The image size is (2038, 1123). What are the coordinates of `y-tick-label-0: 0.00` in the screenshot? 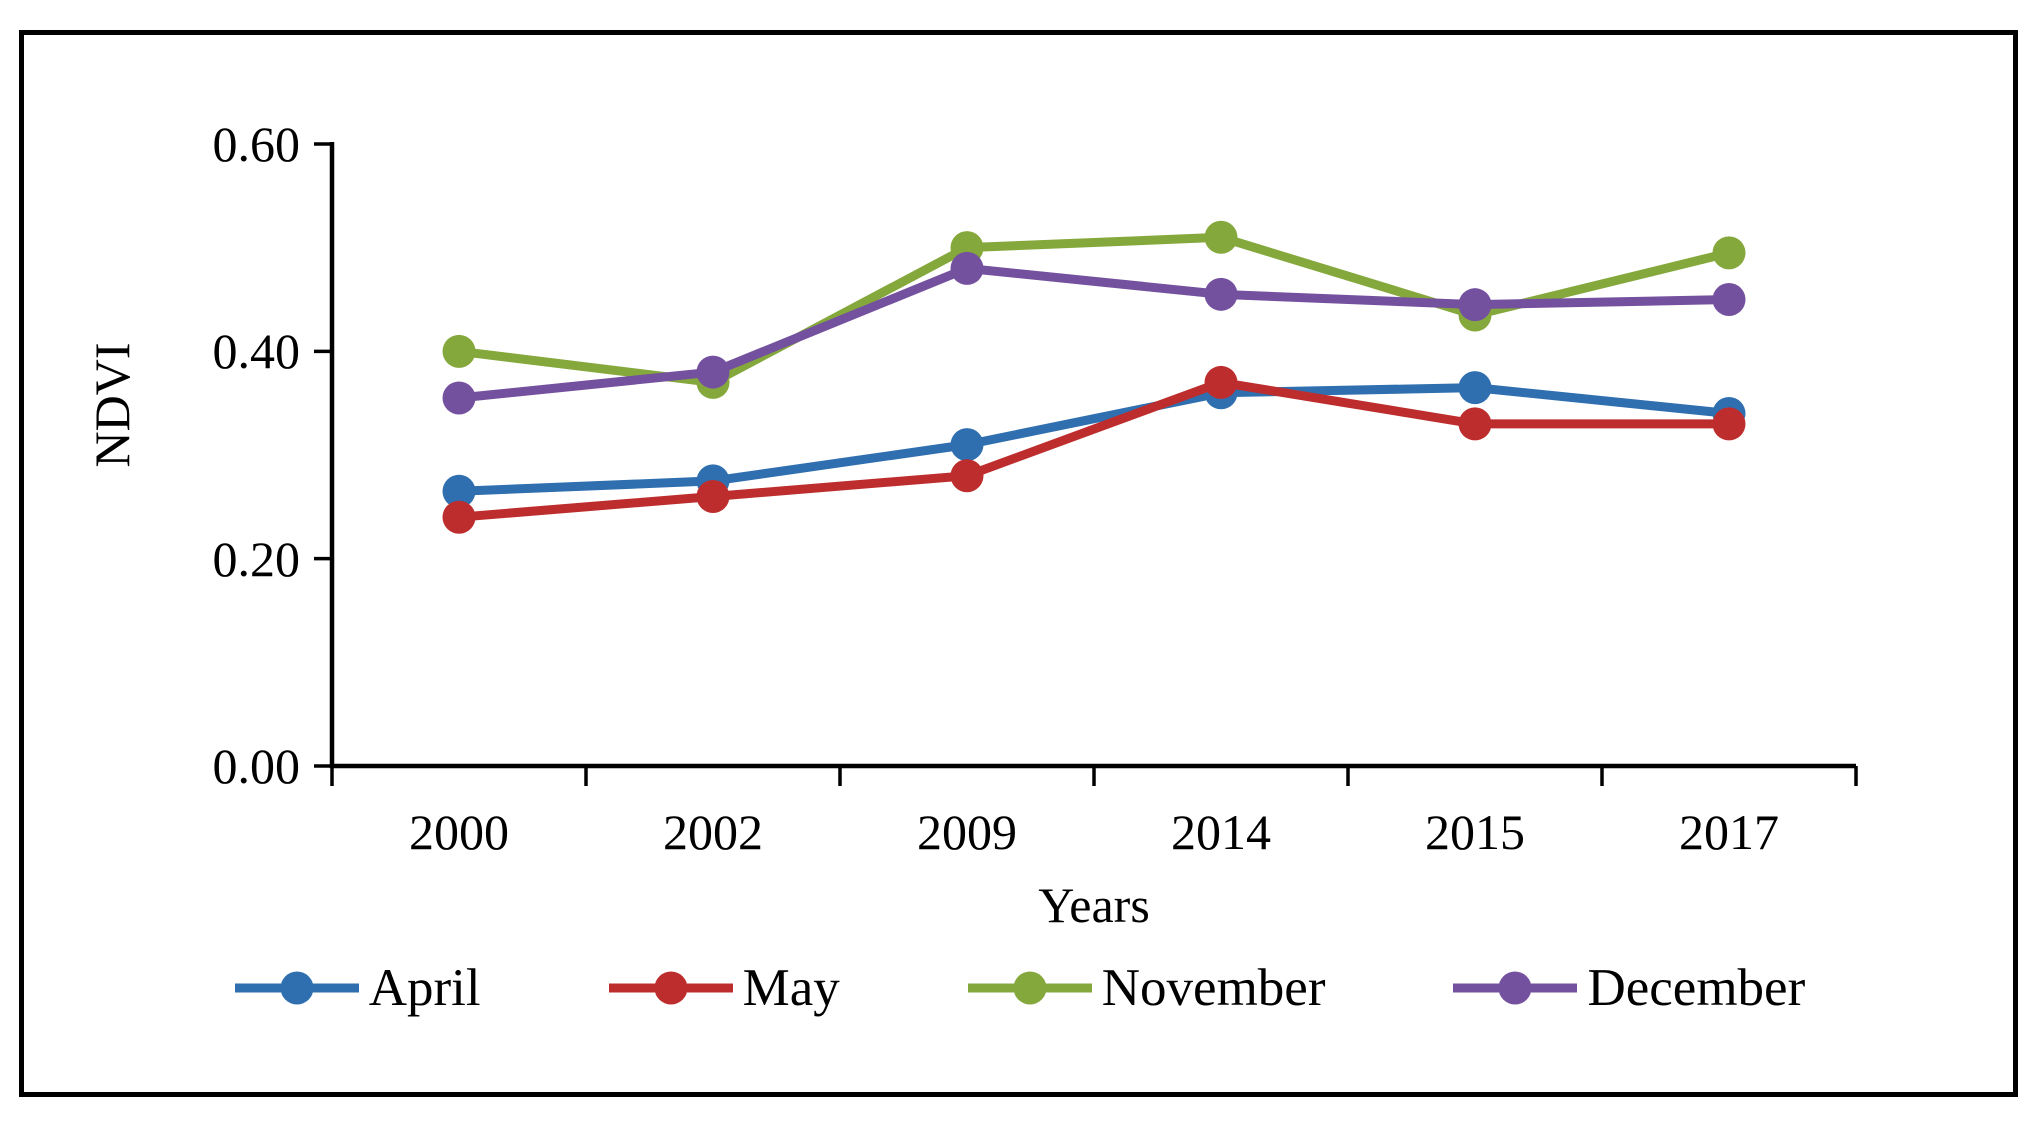 It's located at (256, 766).